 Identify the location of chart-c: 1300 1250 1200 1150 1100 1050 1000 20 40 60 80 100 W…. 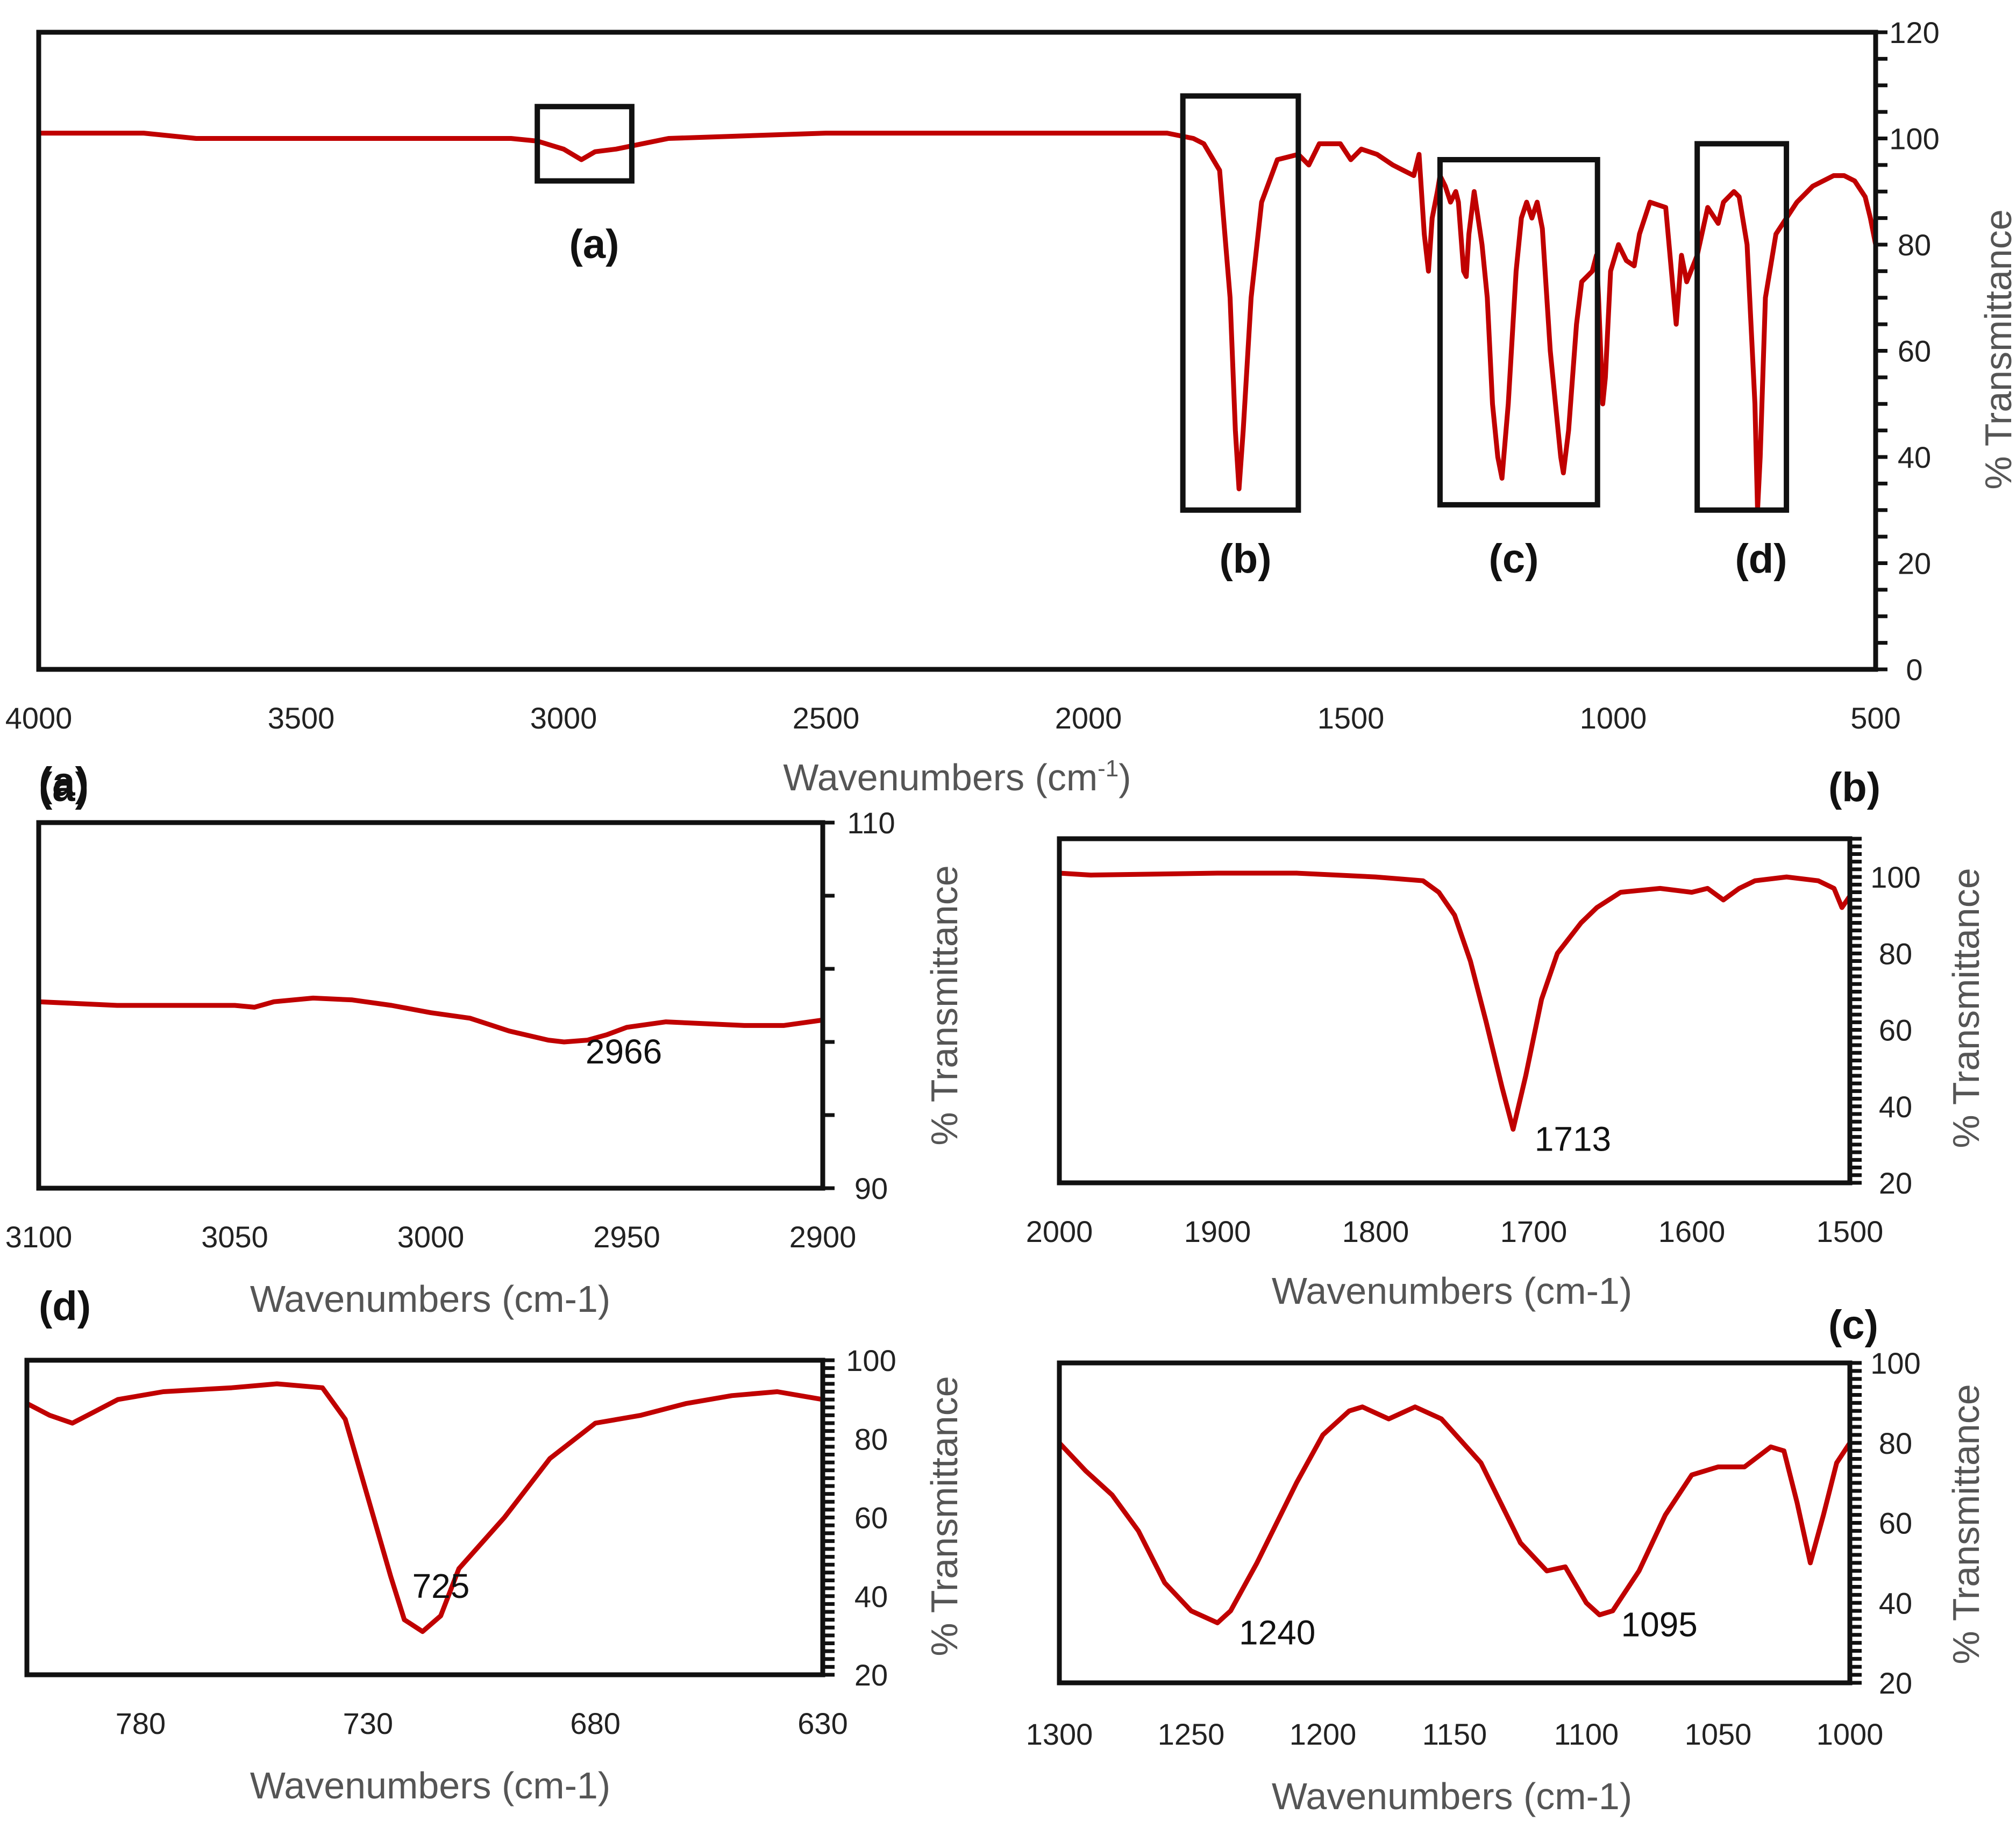
(1506, 1559).